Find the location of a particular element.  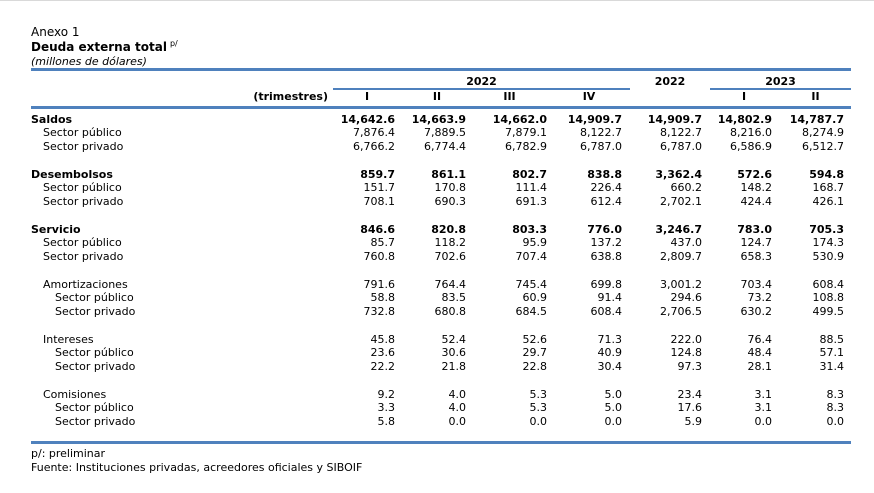

table-cell: 118.2 is located at coordinates (450, 242).